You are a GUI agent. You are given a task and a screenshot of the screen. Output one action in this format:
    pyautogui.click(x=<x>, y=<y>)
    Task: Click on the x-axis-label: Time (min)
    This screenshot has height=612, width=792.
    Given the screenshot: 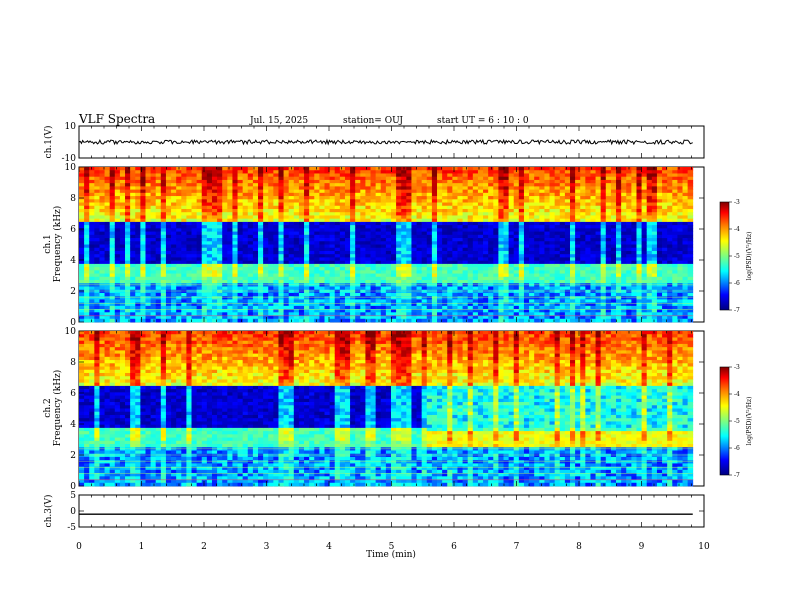 What is the action you would take?
    pyautogui.click(x=391, y=554)
    